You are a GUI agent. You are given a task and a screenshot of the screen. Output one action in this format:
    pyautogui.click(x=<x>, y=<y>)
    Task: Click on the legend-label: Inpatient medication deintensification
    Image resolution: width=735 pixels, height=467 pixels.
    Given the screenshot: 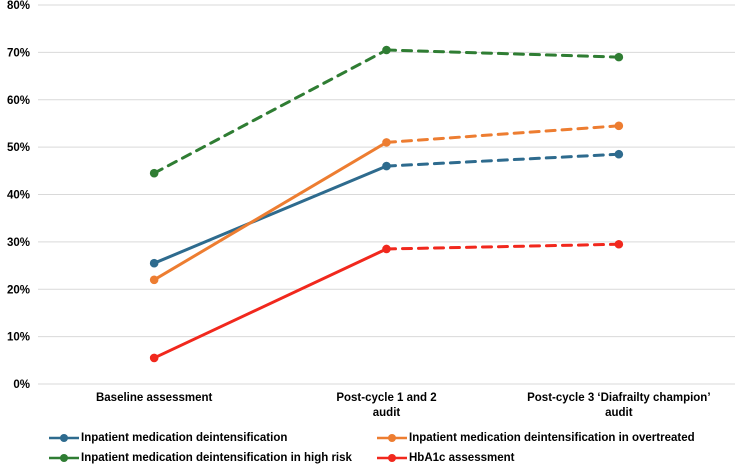 What is the action you would take?
    pyautogui.click(x=184, y=438)
    